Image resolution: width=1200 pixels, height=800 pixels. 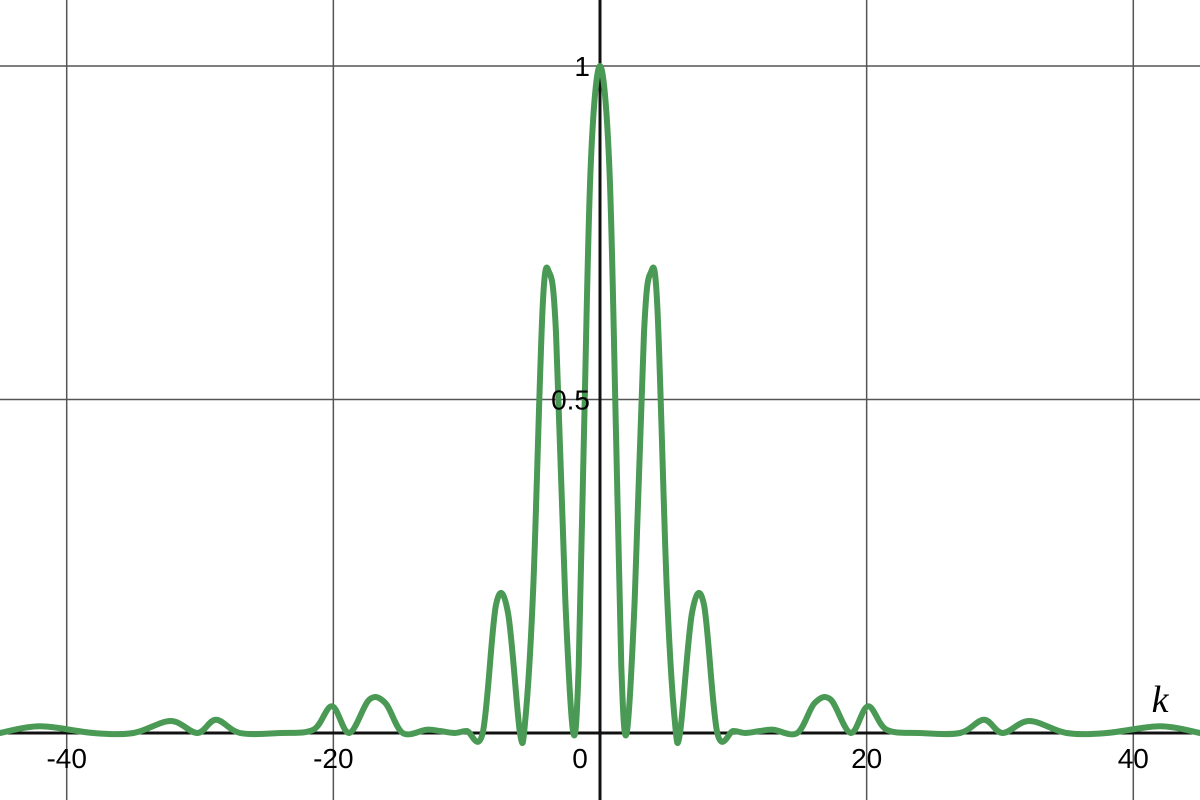 I want to click on x-axis-title: k, so click(x=1161, y=700).